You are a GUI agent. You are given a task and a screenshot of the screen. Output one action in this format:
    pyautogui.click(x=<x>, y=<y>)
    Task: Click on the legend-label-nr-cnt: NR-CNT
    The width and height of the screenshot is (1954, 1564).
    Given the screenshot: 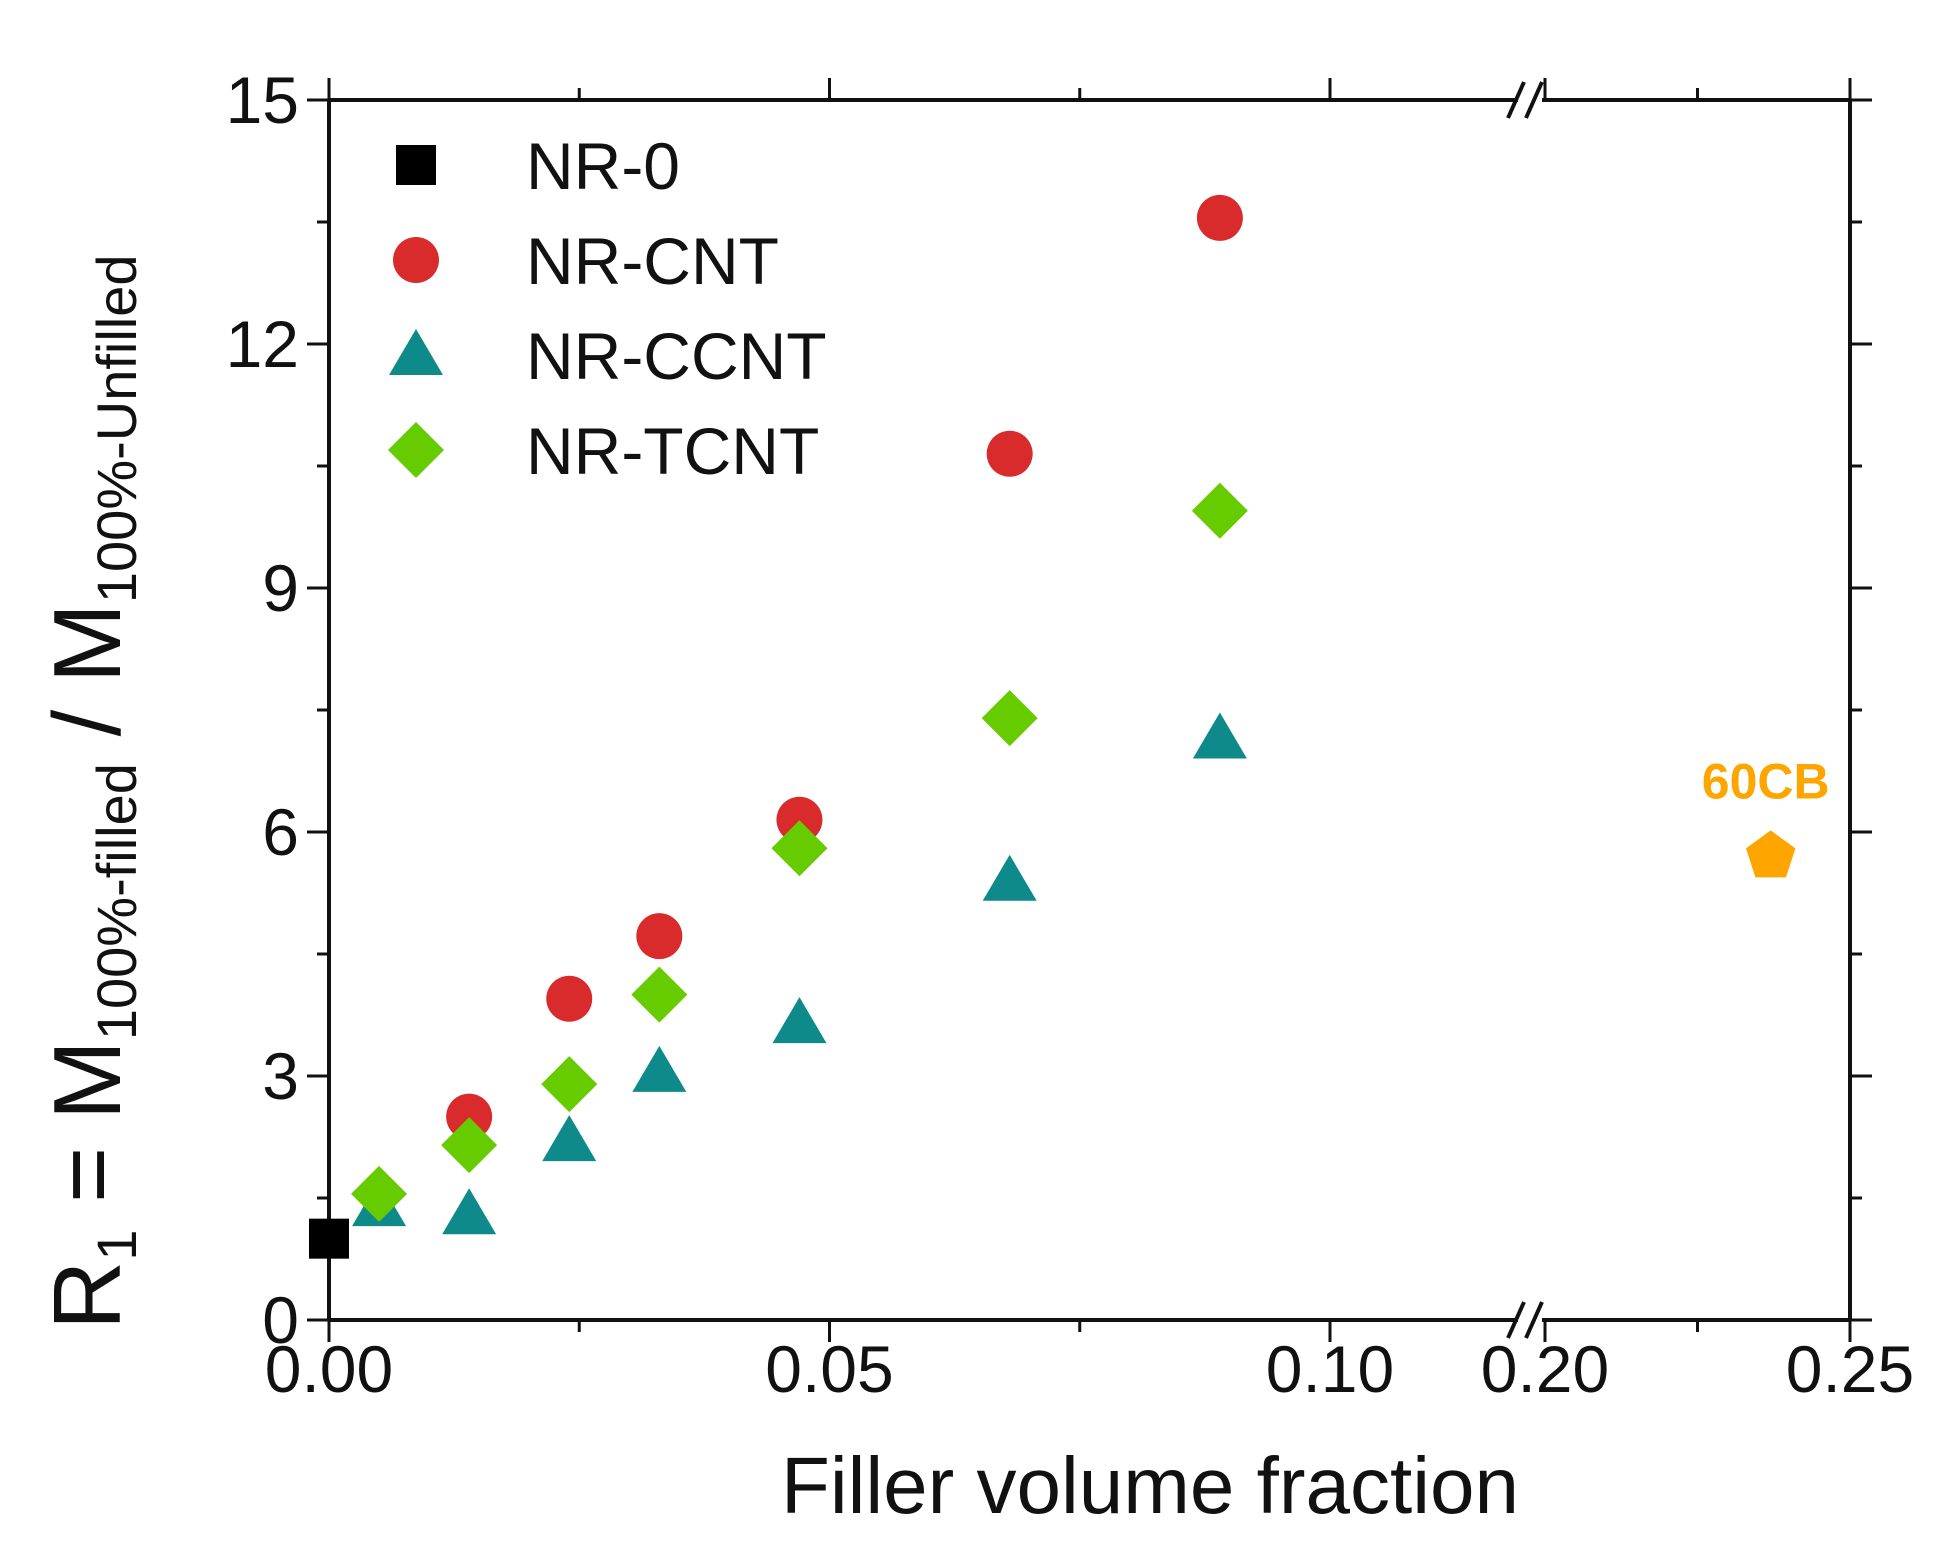 What is the action you would take?
    pyautogui.click(x=652, y=261)
    